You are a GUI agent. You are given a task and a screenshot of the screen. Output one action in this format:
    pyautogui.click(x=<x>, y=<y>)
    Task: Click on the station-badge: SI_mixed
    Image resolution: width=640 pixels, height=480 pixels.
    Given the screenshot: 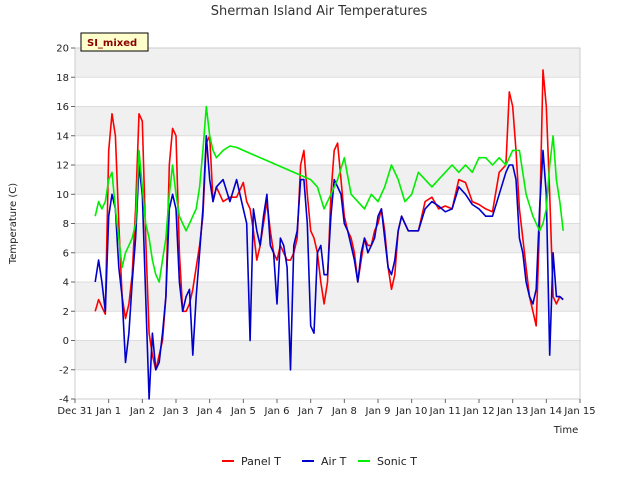 What is the action you would take?
    pyautogui.click(x=114, y=42)
    